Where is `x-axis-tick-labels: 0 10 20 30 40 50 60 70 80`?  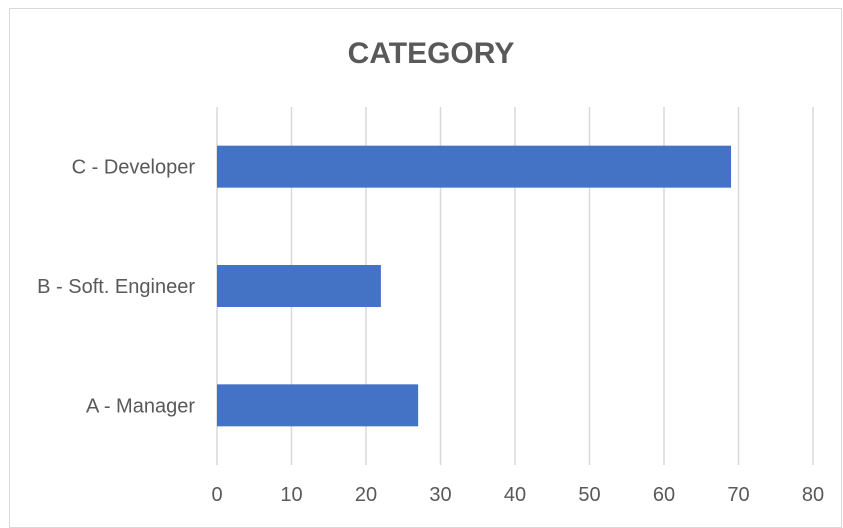
x-axis-tick-labels: 0 10 20 30 40 50 60 70 80 is located at coordinates (517, 495).